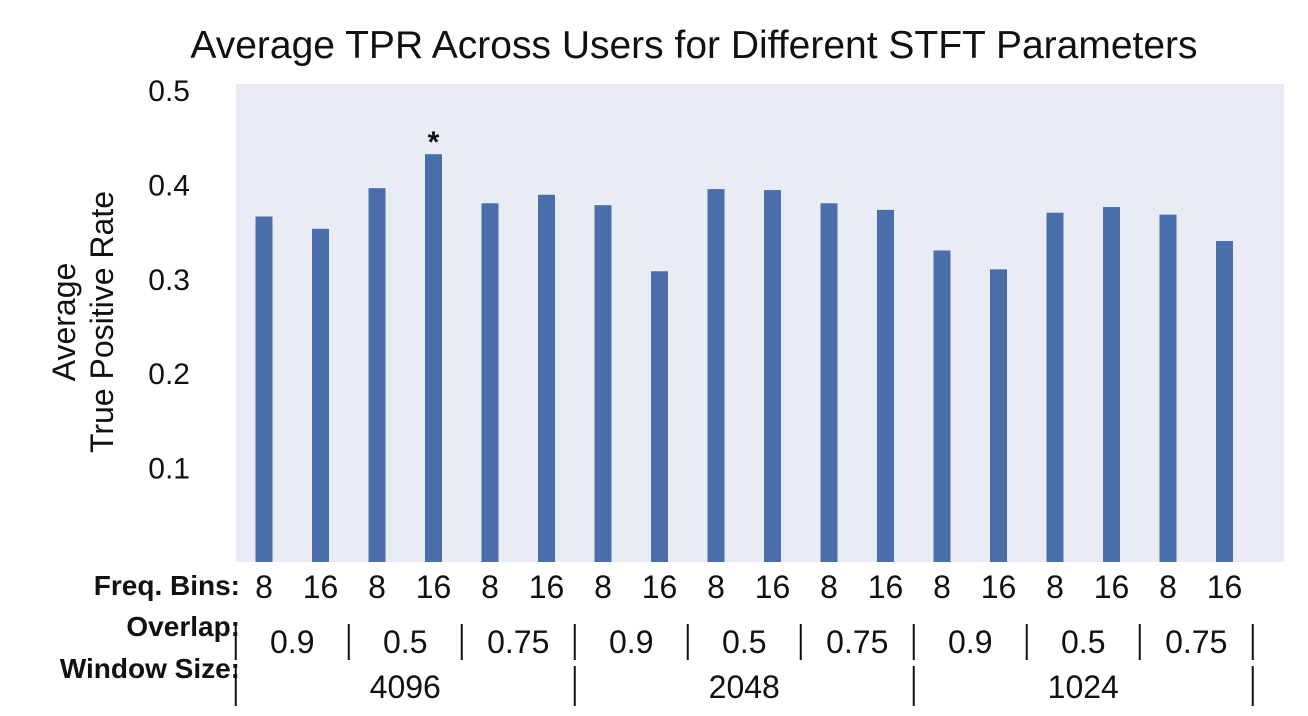  What do you see at coordinates (169, 185) in the screenshot?
I see `y-tick-label: 0.4` at bounding box center [169, 185].